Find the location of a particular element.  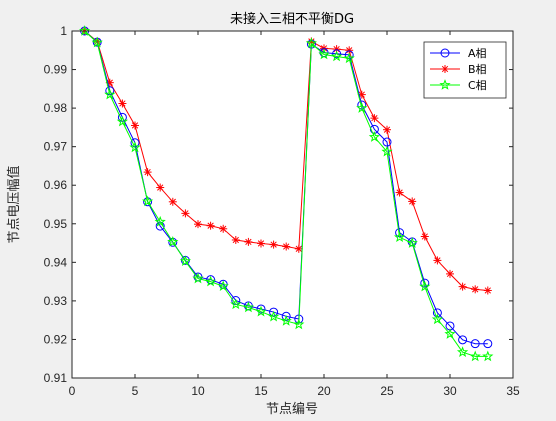

legend-label: A相 is located at coordinates (477, 53).